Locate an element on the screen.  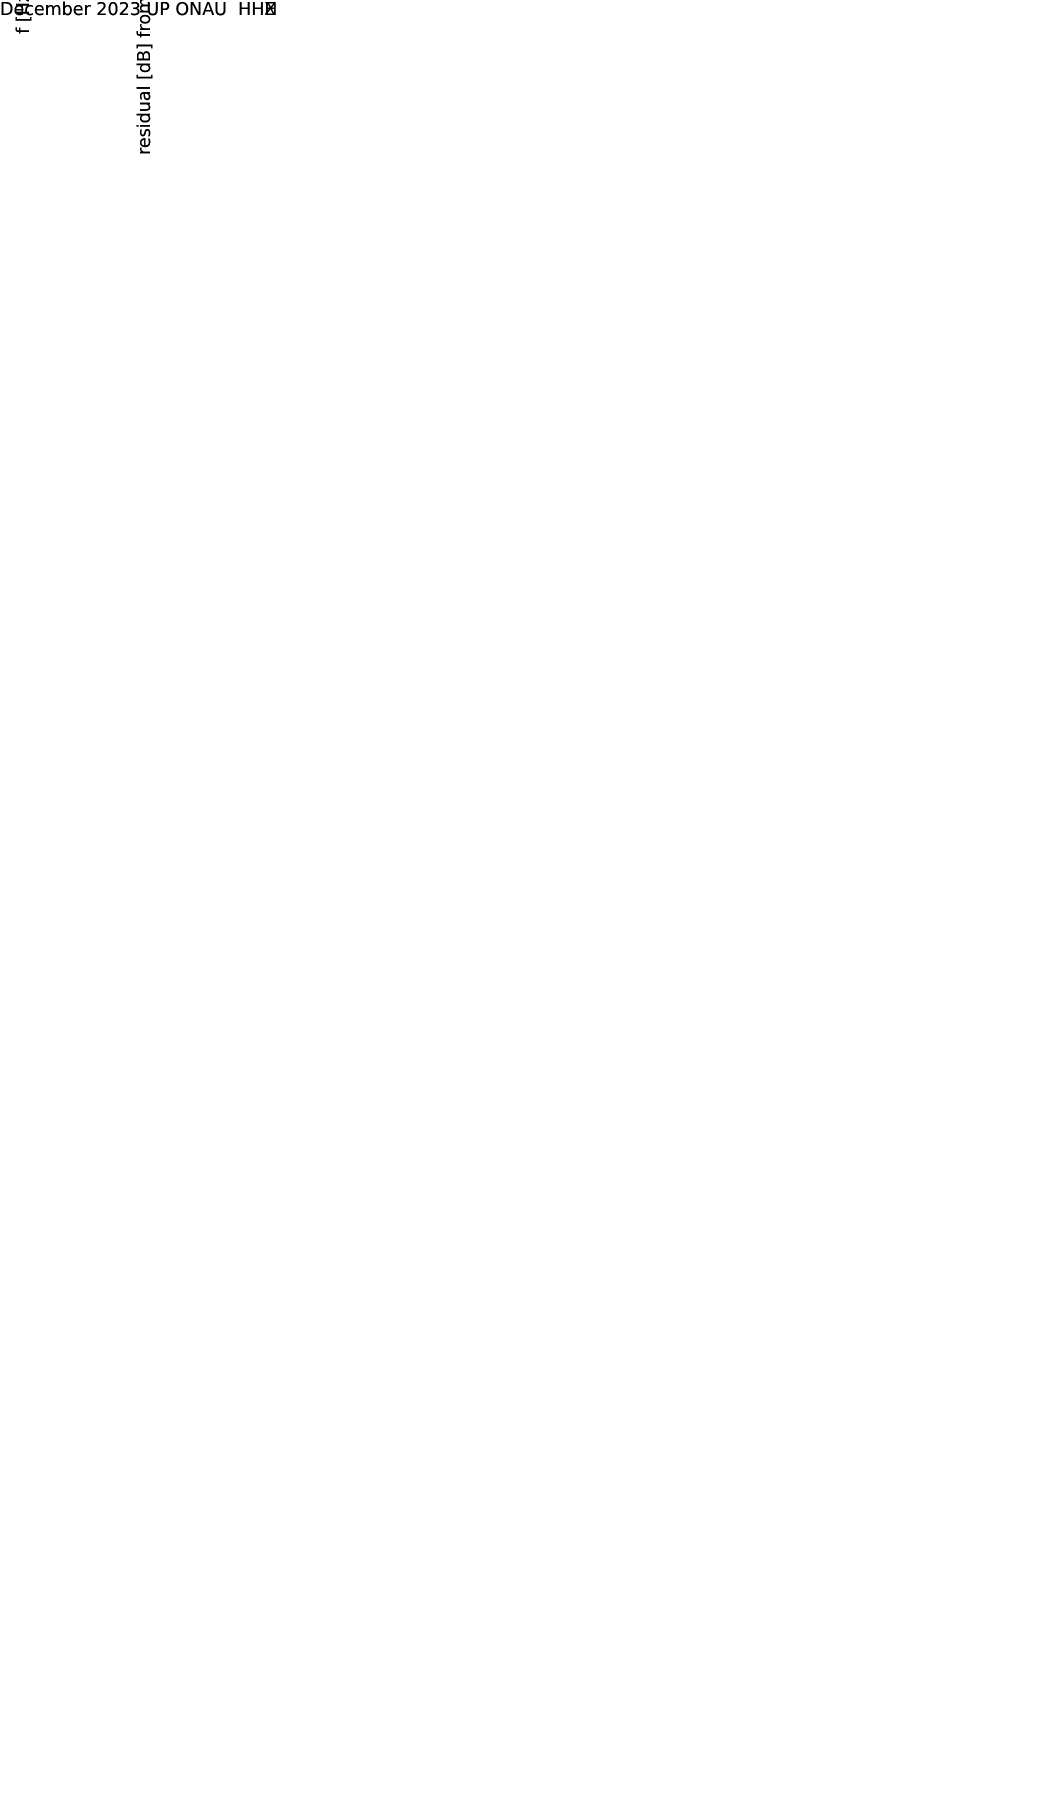
x-axis-title-hhe: December 2023 UP ONAU HHE is located at coordinates (138, 10).